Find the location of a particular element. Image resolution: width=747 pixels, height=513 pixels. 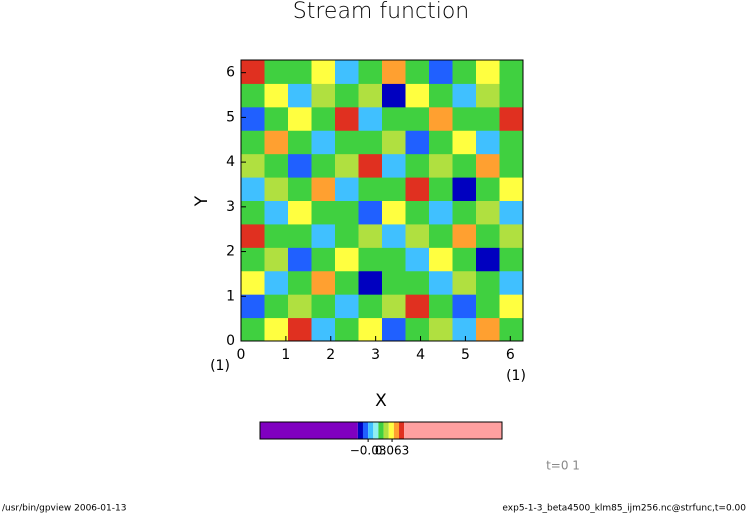

x-tick-label: 2 is located at coordinates (330, 355).